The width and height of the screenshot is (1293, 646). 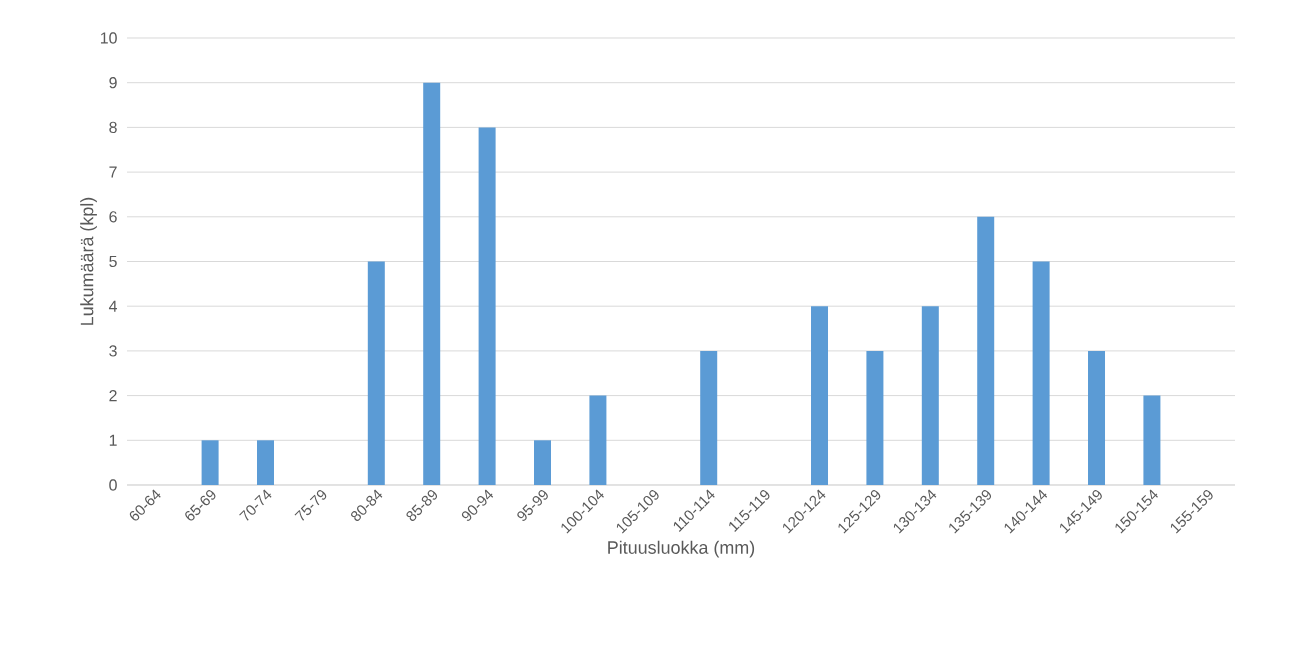 What do you see at coordinates (113, 440) in the screenshot?
I see `y-tick-label: 1` at bounding box center [113, 440].